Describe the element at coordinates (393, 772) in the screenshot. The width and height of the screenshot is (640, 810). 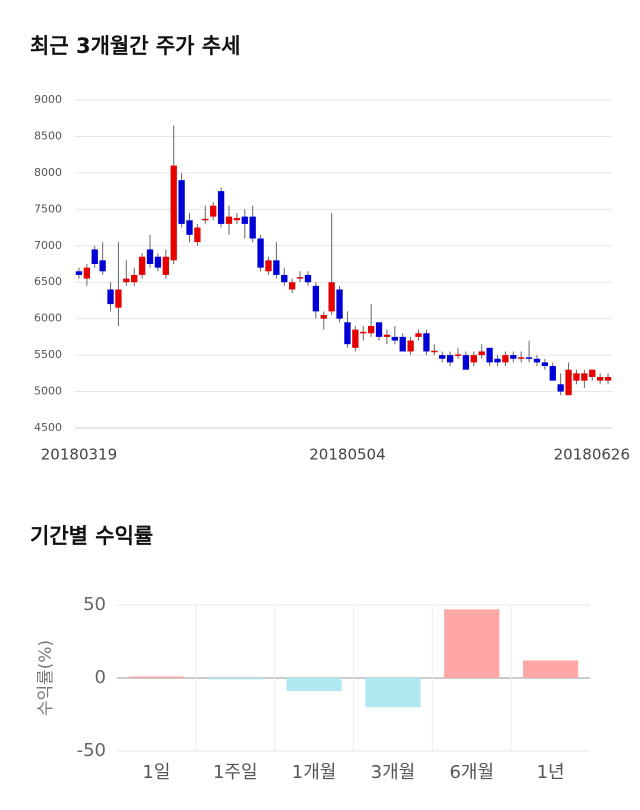
I see `x-tick-label: 3개월` at that location.